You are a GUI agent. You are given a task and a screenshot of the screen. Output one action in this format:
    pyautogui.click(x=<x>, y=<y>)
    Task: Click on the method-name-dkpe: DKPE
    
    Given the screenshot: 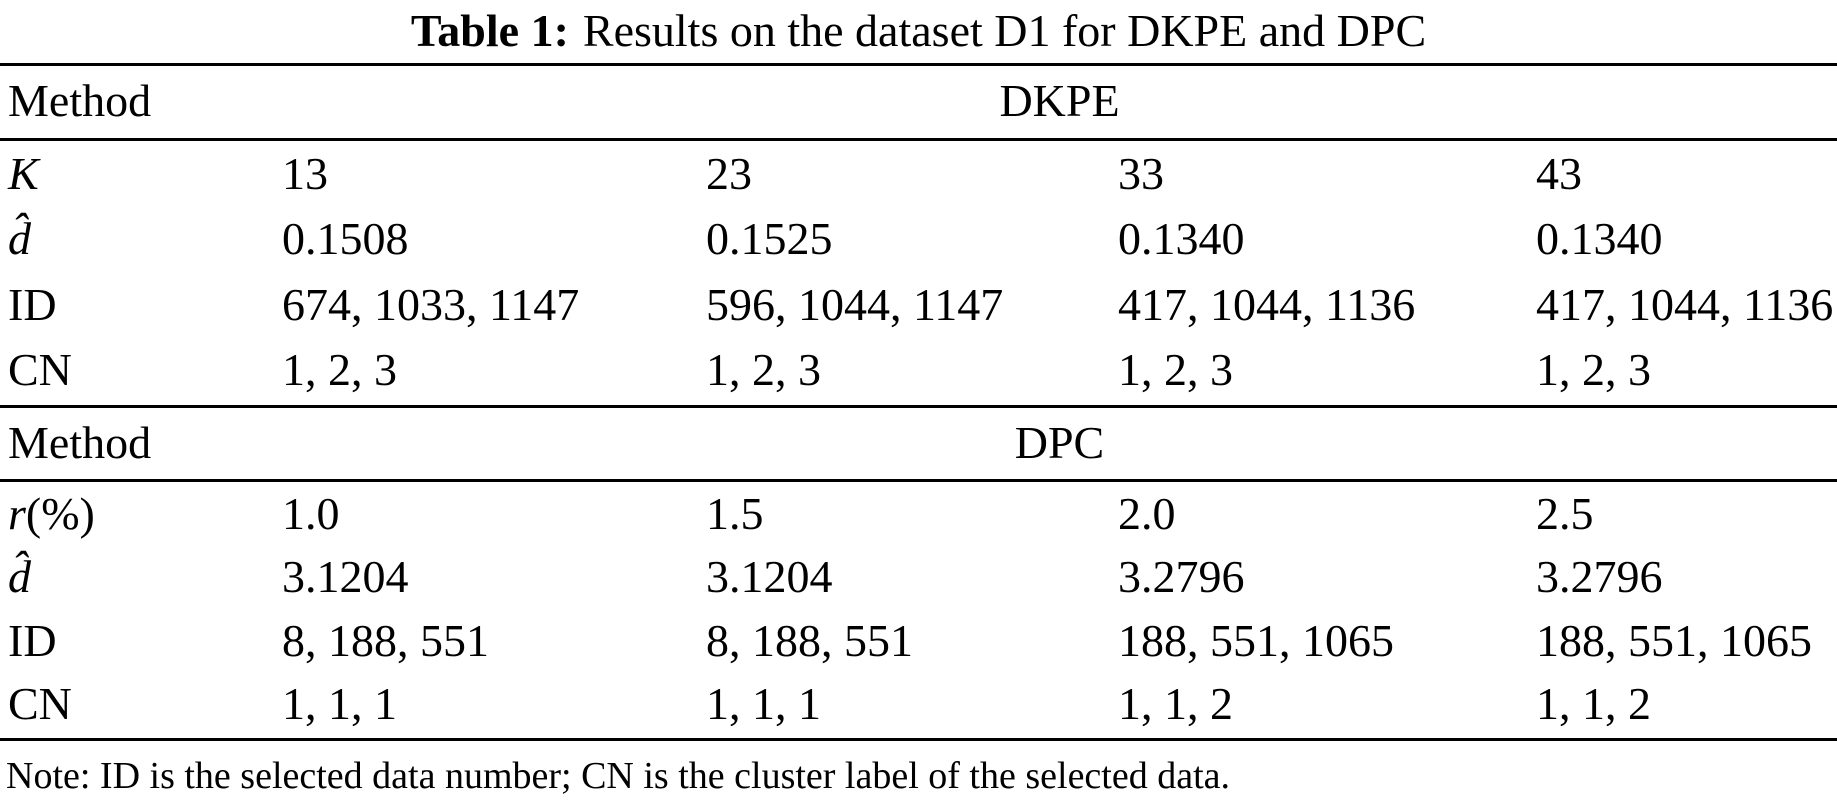 What is the action you would take?
    pyautogui.click(x=1059, y=100)
    